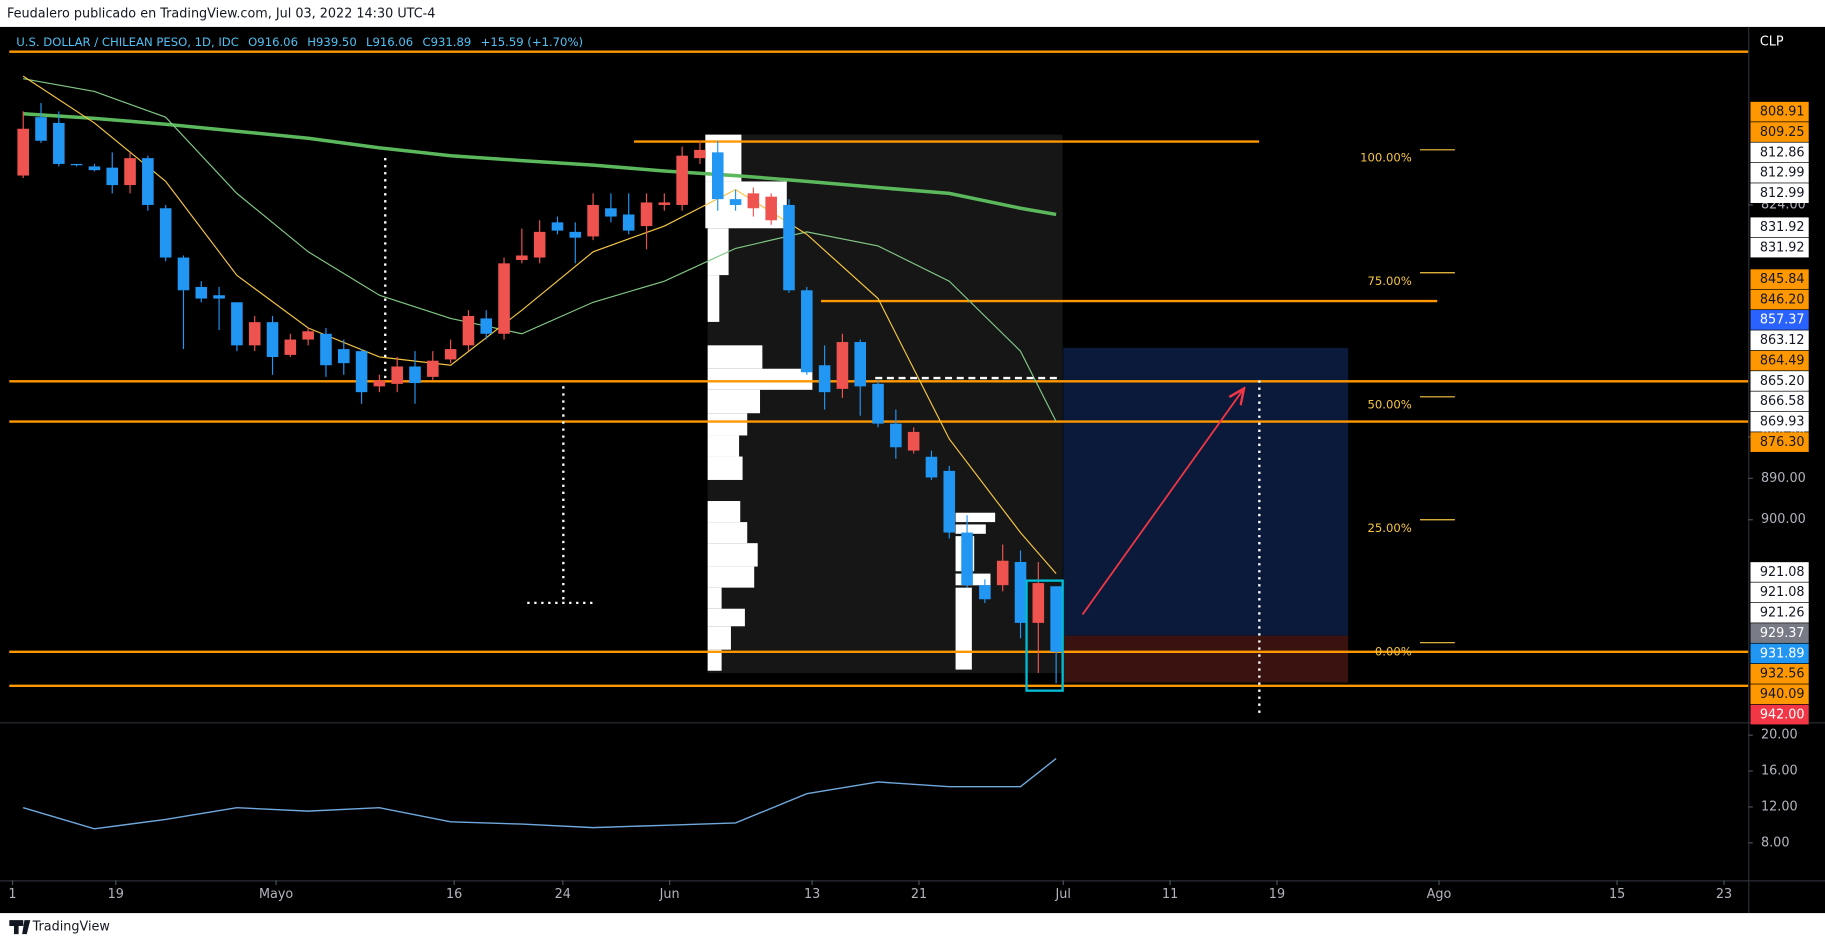 This screenshot has width=1825, height=940. Describe the element at coordinates (1782, 714) in the screenshot. I see `price-tag-label: 942.00` at that location.